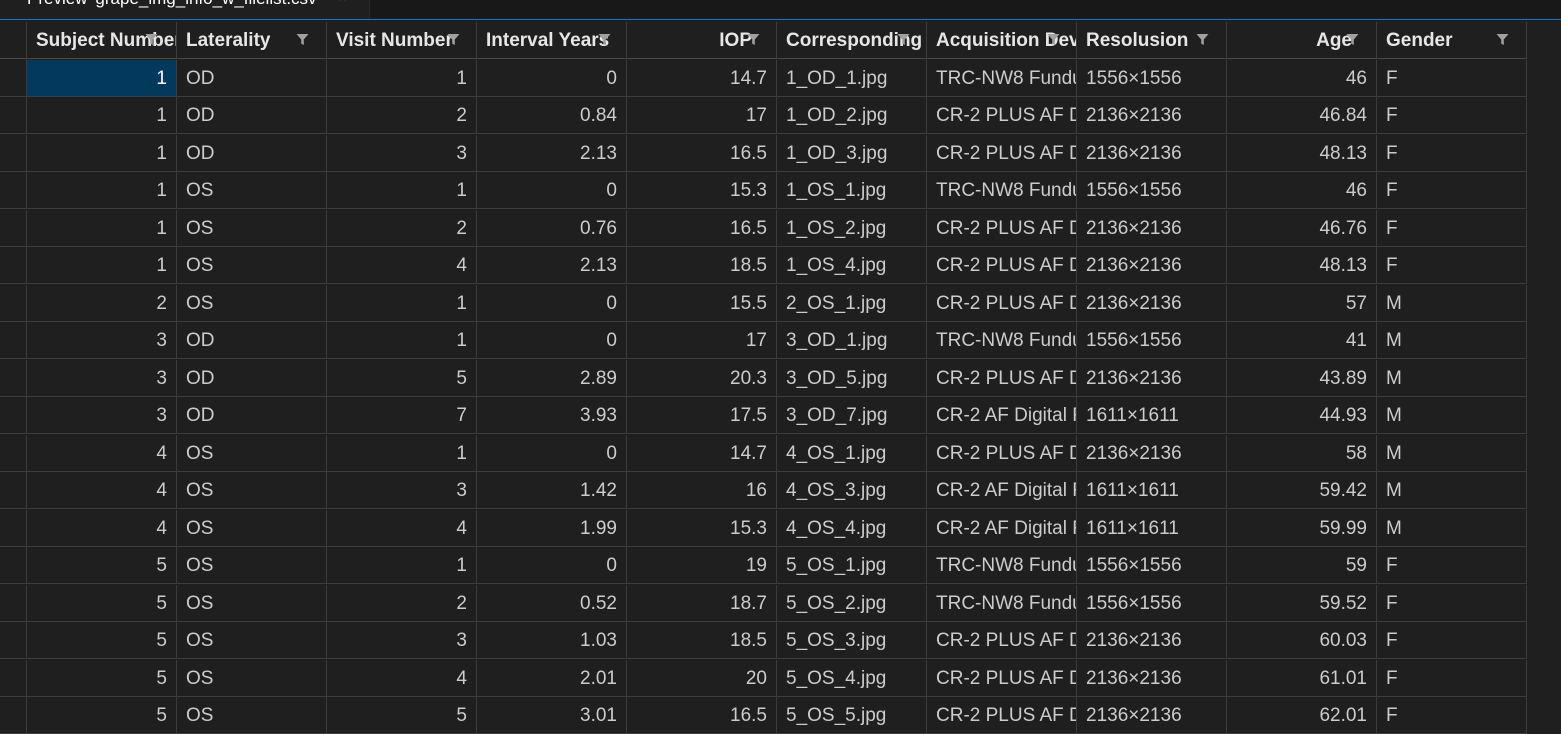  I want to click on cell-visit: 5, so click(402, 378).